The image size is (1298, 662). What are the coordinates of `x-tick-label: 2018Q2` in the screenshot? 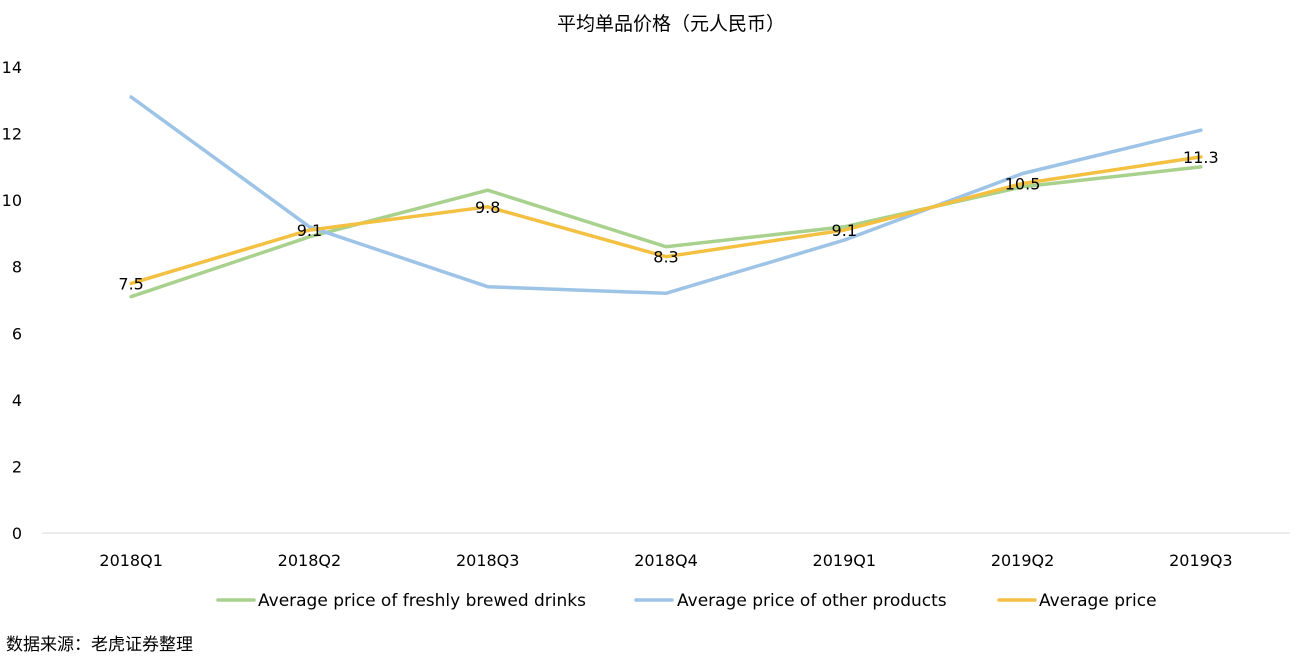 It's located at (310, 560).